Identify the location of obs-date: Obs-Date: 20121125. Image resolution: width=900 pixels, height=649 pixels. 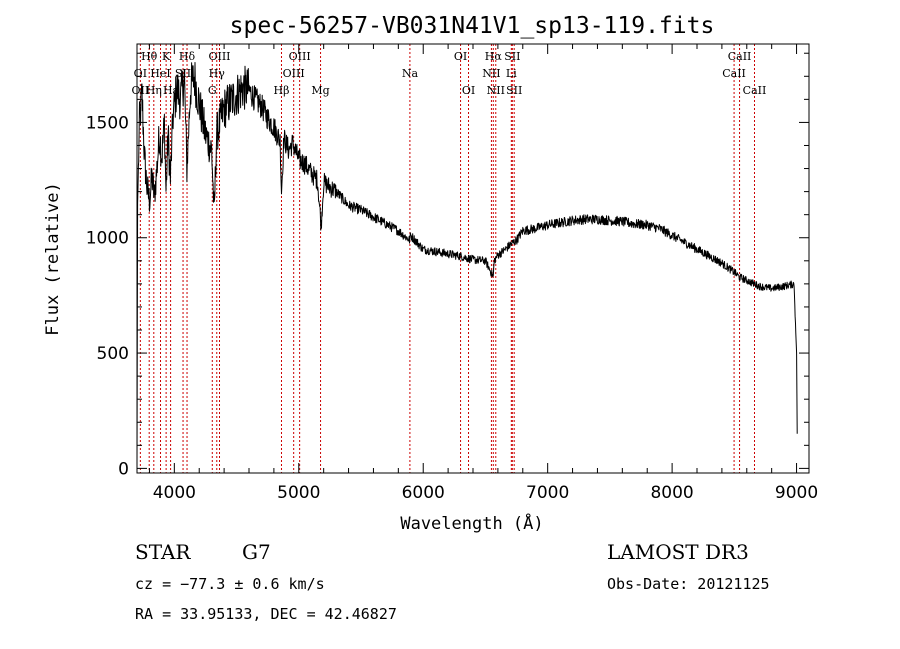
(688, 584).